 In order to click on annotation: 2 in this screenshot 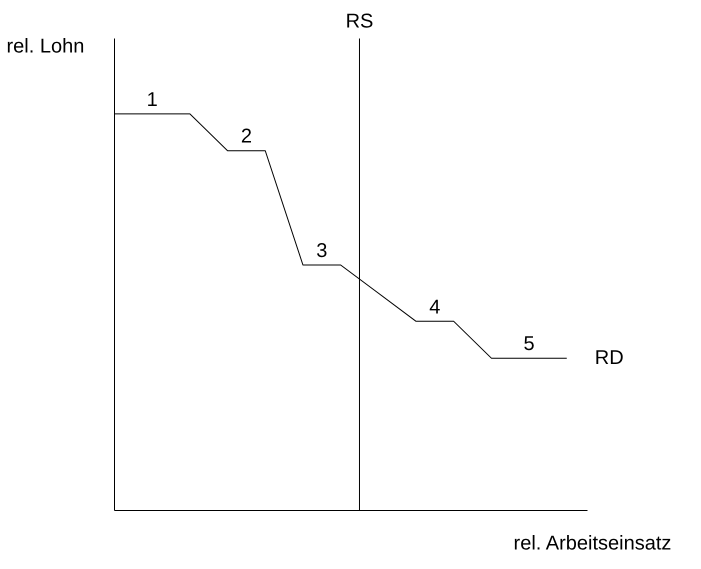, I will do `click(246, 137)`.